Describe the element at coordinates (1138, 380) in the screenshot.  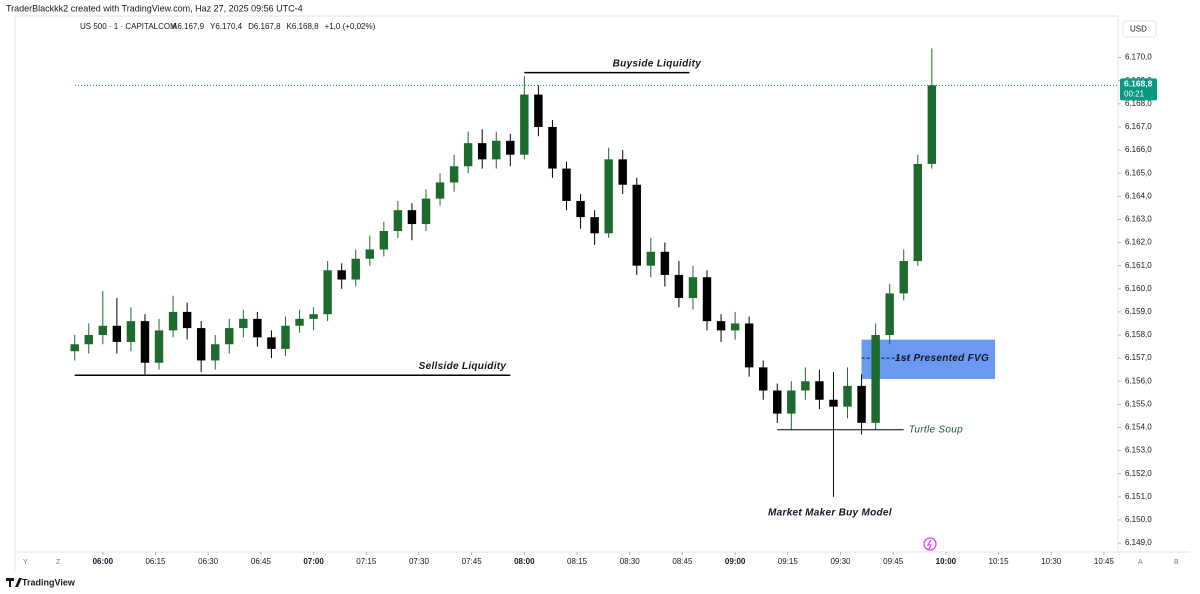
I see `y-tick-label: 6.156,0` at that location.